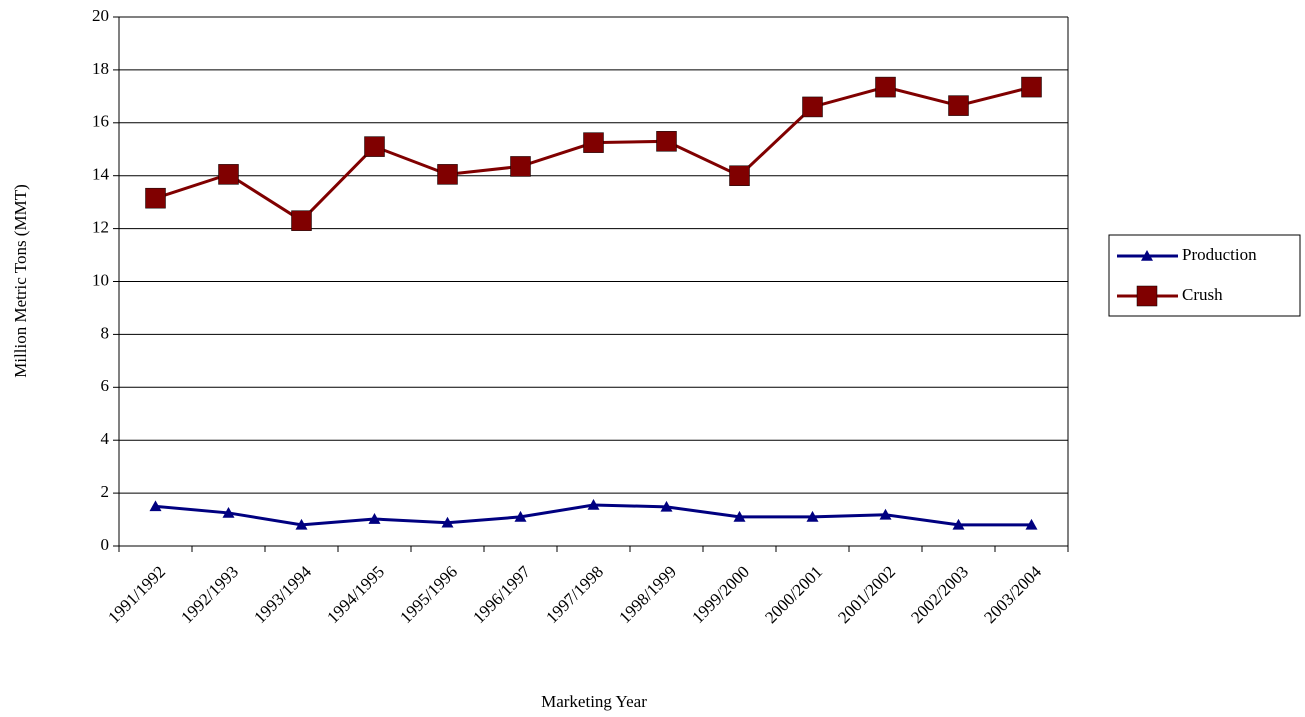  Describe the element at coordinates (1219, 254) in the screenshot. I see `legend-label: Production` at that location.